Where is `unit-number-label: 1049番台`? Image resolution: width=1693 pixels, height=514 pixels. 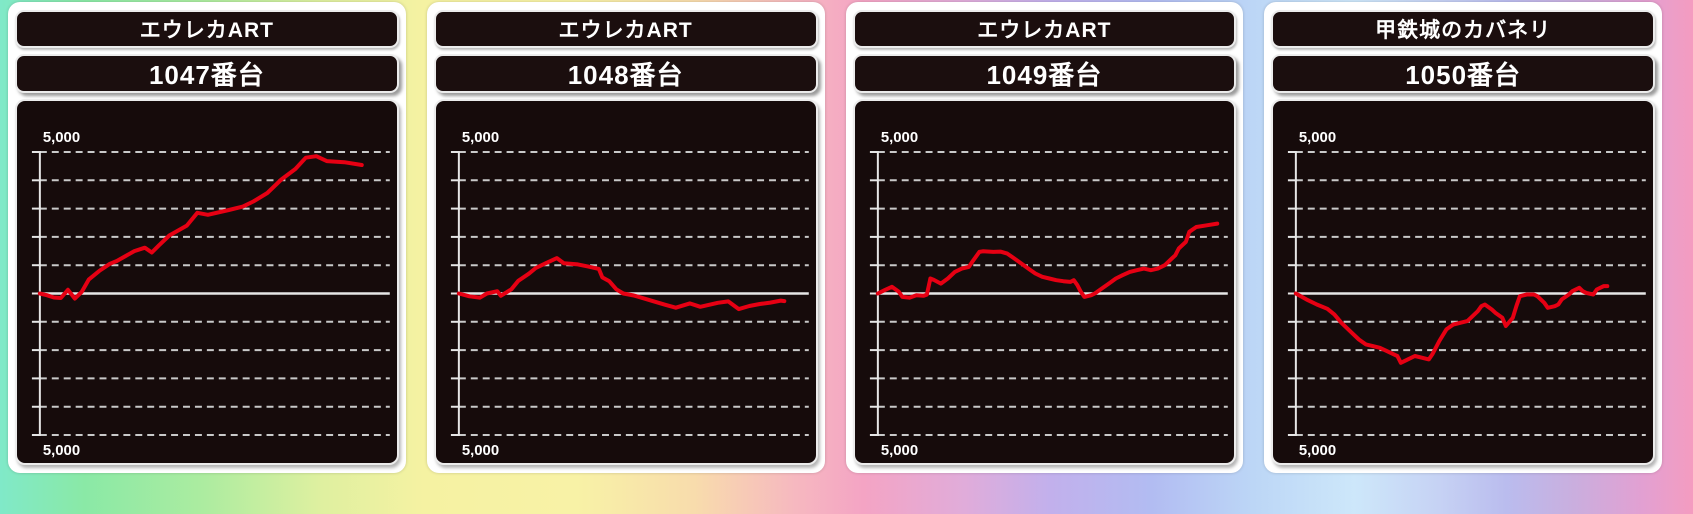 unit-number-label: 1049番台 is located at coordinates (1044, 75).